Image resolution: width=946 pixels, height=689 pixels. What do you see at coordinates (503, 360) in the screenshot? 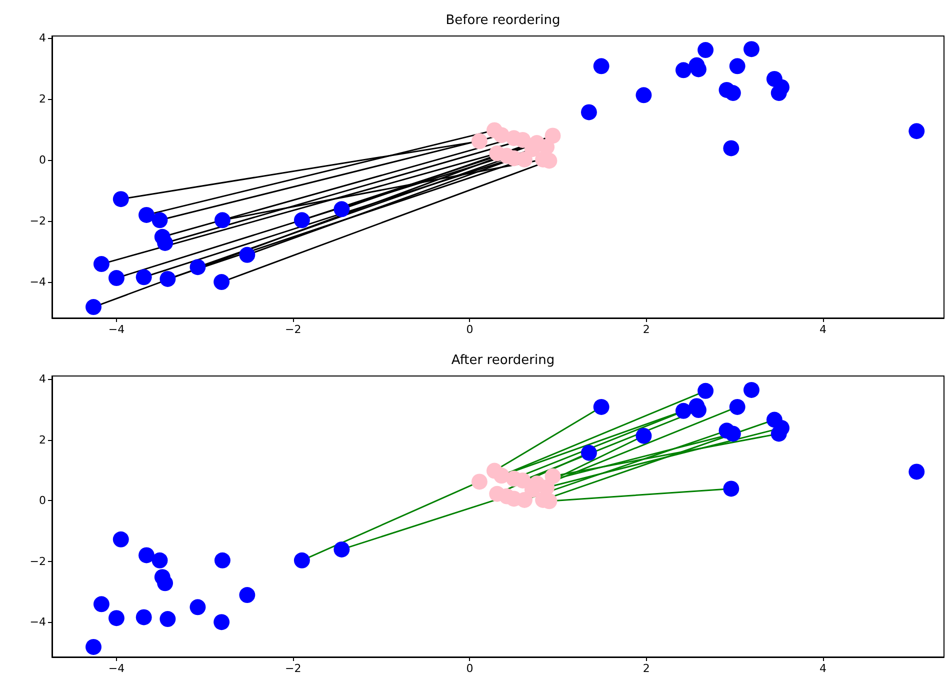
I see `chart-title: After reordering` at bounding box center [503, 360].